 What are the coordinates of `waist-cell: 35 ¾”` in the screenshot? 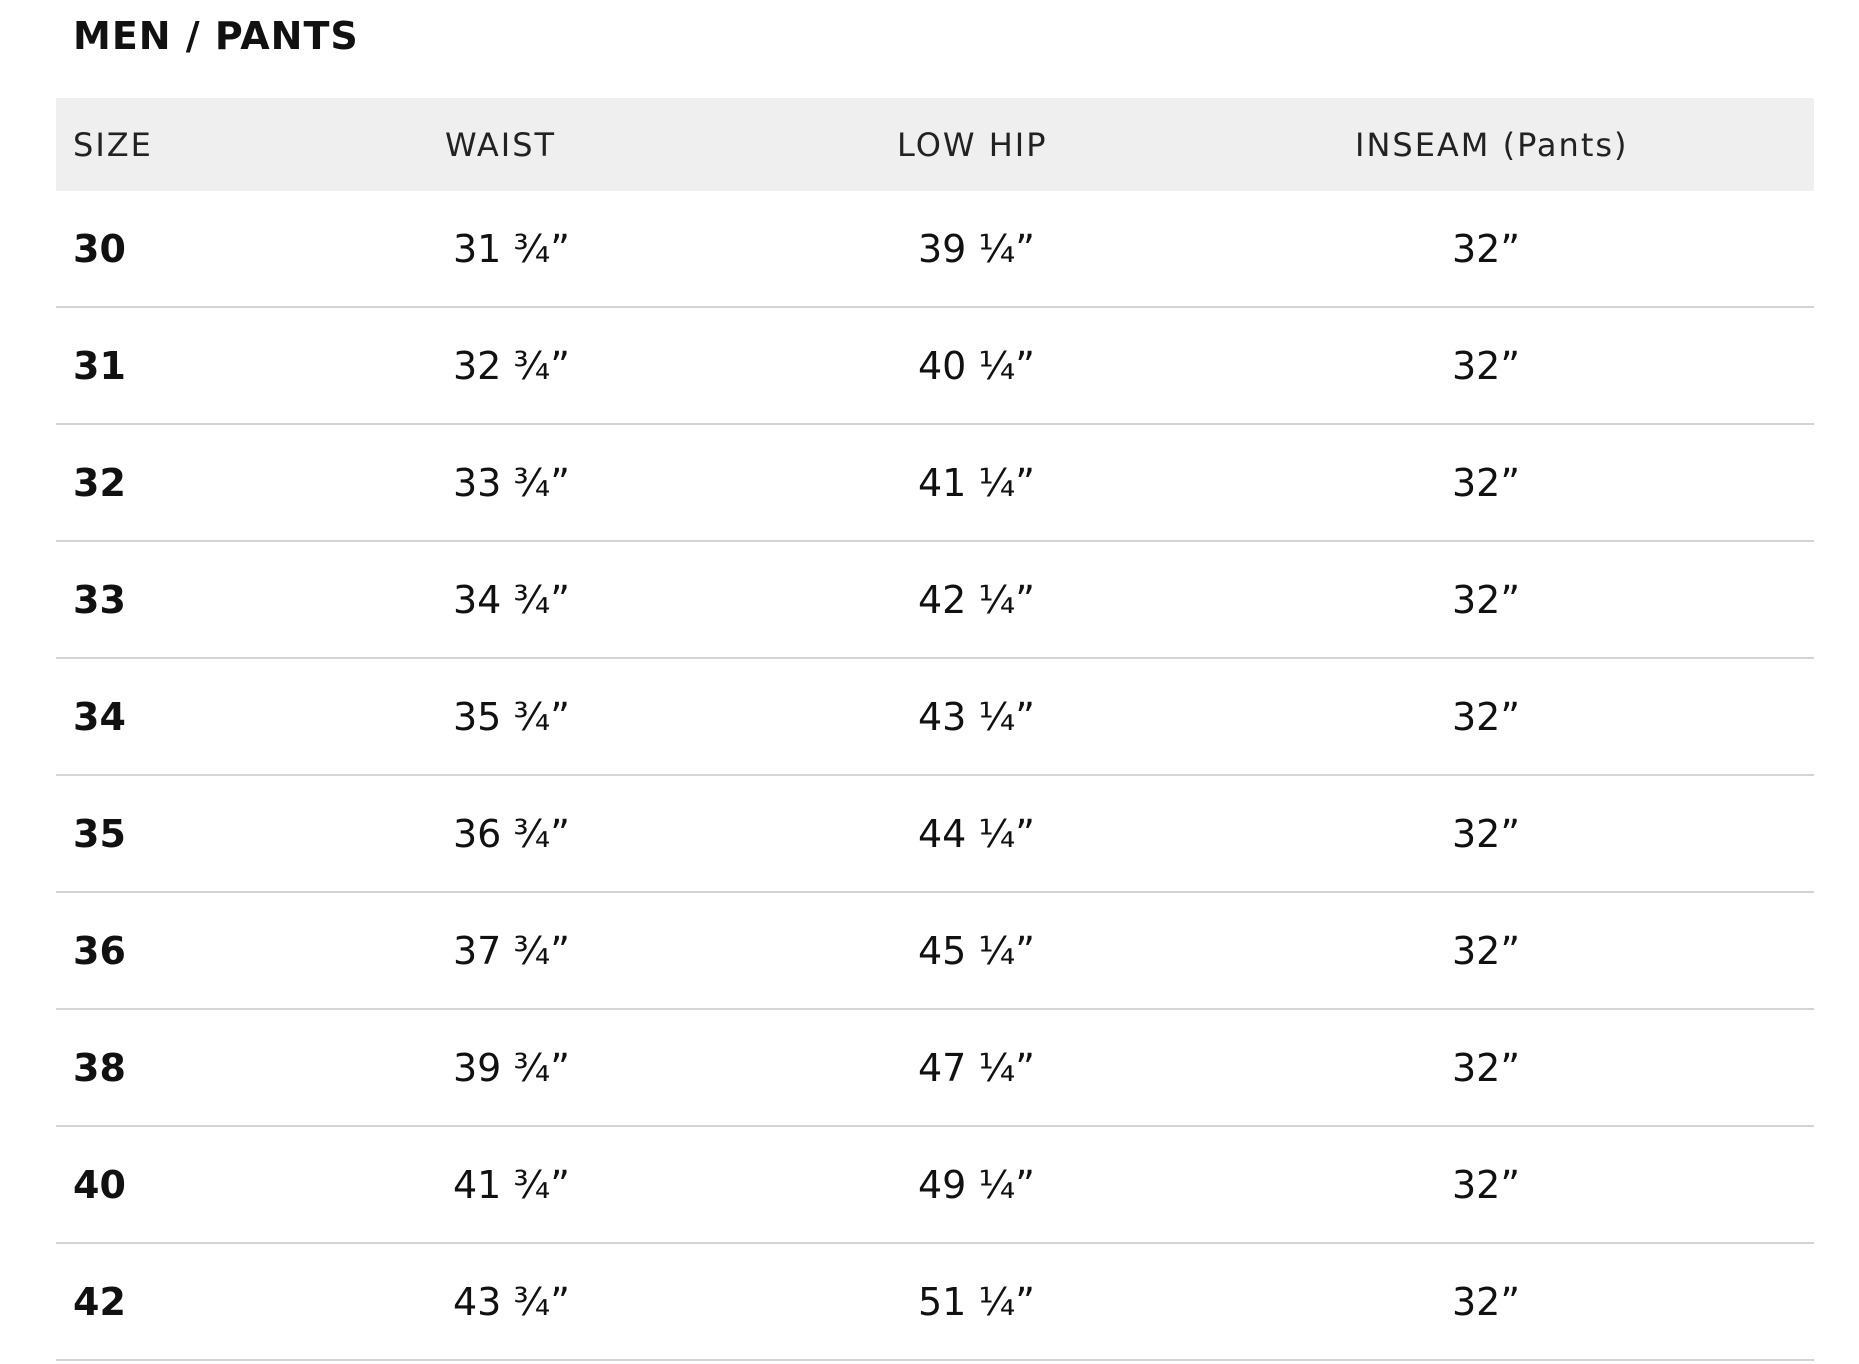 It's located at (511, 717).